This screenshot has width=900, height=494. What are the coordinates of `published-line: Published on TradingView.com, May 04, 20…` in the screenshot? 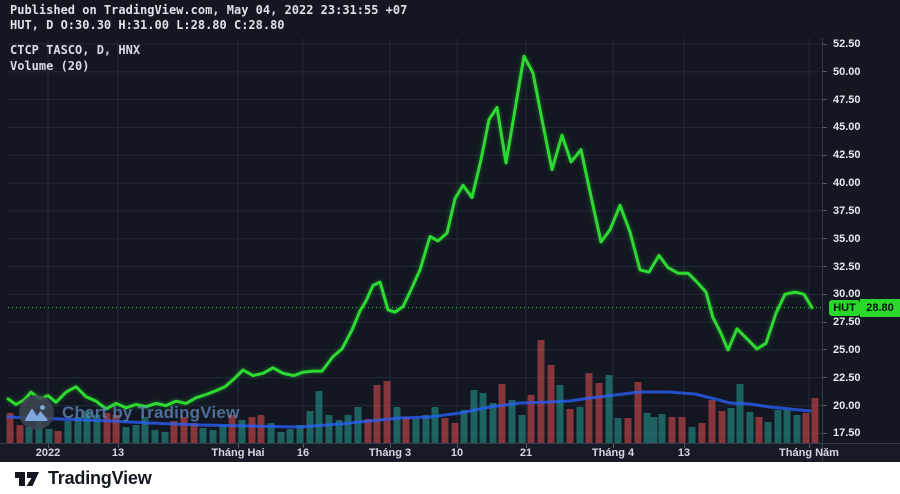 It's located at (209, 10).